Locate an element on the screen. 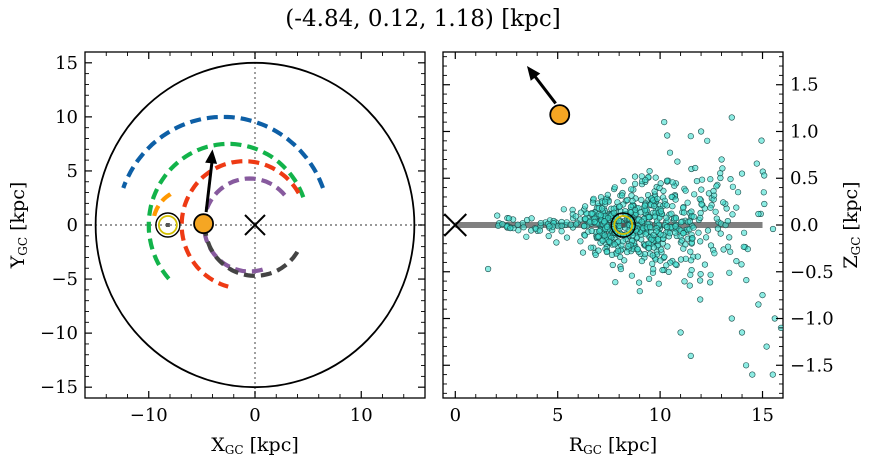  y-tick-label: −15 is located at coordinates (59, 387).